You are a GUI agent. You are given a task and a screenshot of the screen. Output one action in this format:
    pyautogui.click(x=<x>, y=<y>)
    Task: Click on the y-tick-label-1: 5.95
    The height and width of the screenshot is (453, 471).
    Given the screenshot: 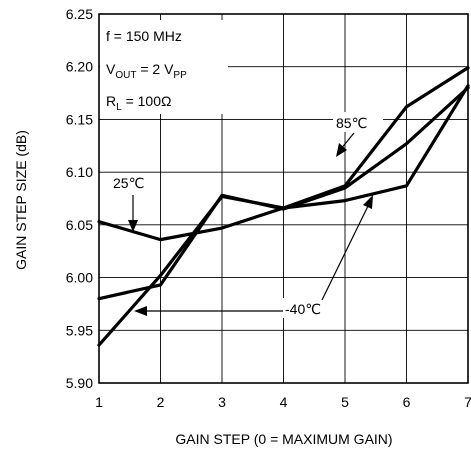 What is the action you would take?
    pyautogui.click(x=79, y=330)
    